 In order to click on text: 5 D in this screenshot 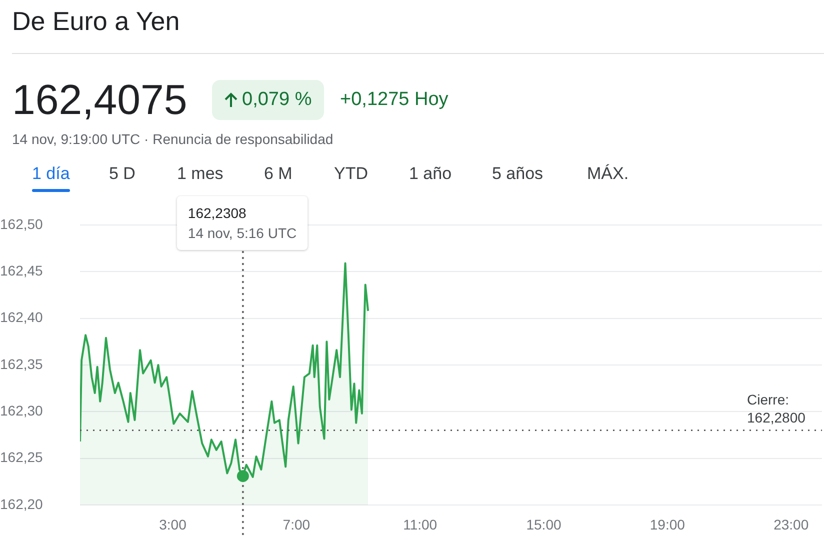, I will do `click(122, 174)`.